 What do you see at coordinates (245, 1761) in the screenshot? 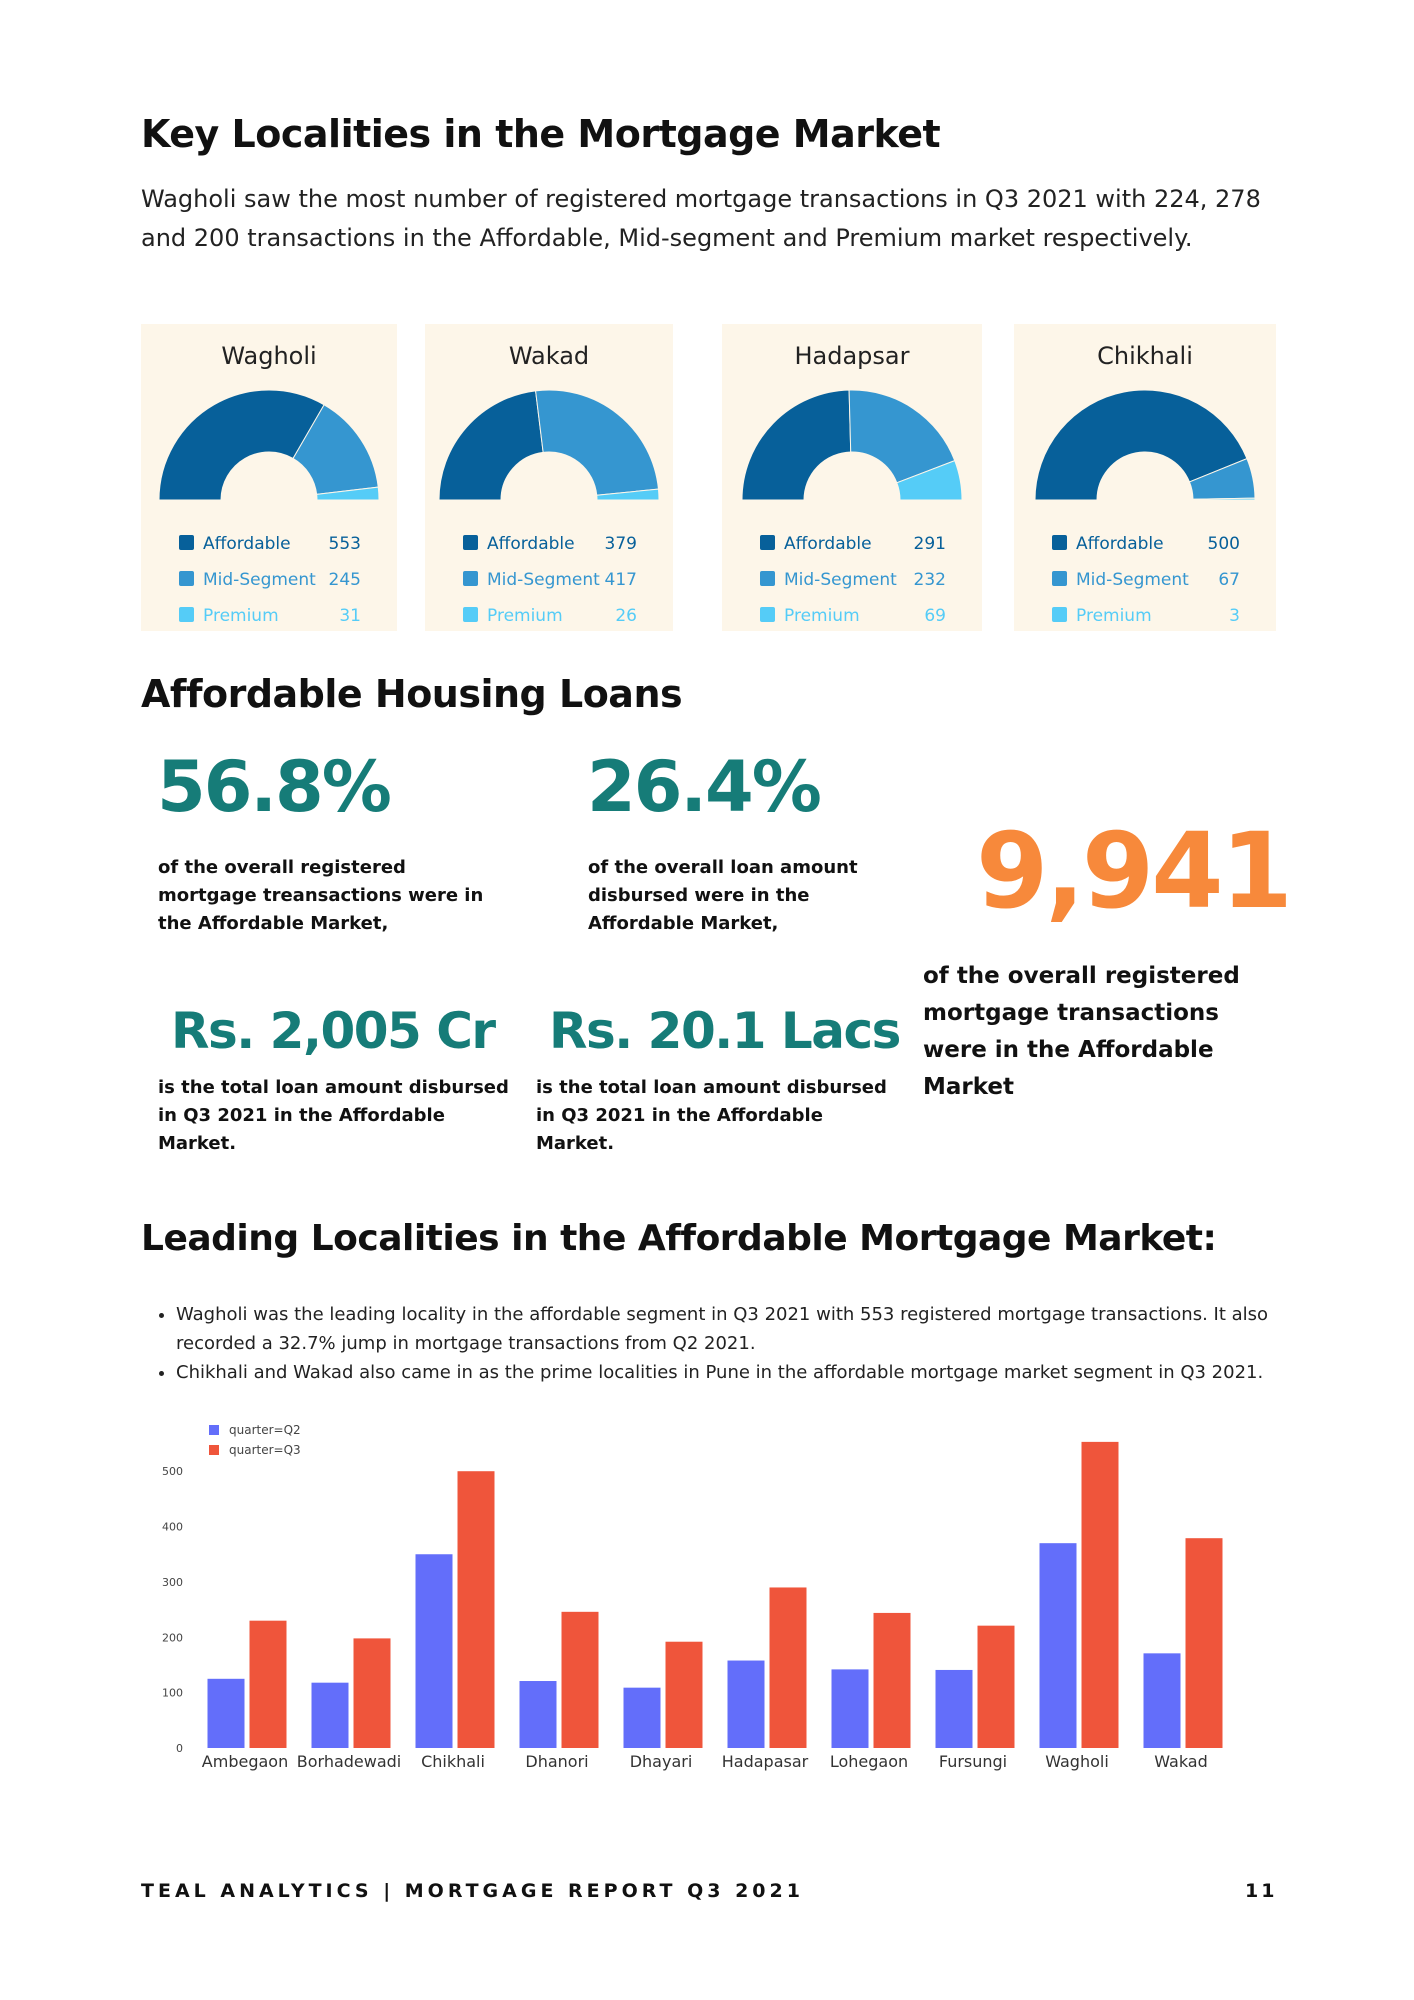
I see `x-tick-label: Ambegaon` at bounding box center [245, 1761].